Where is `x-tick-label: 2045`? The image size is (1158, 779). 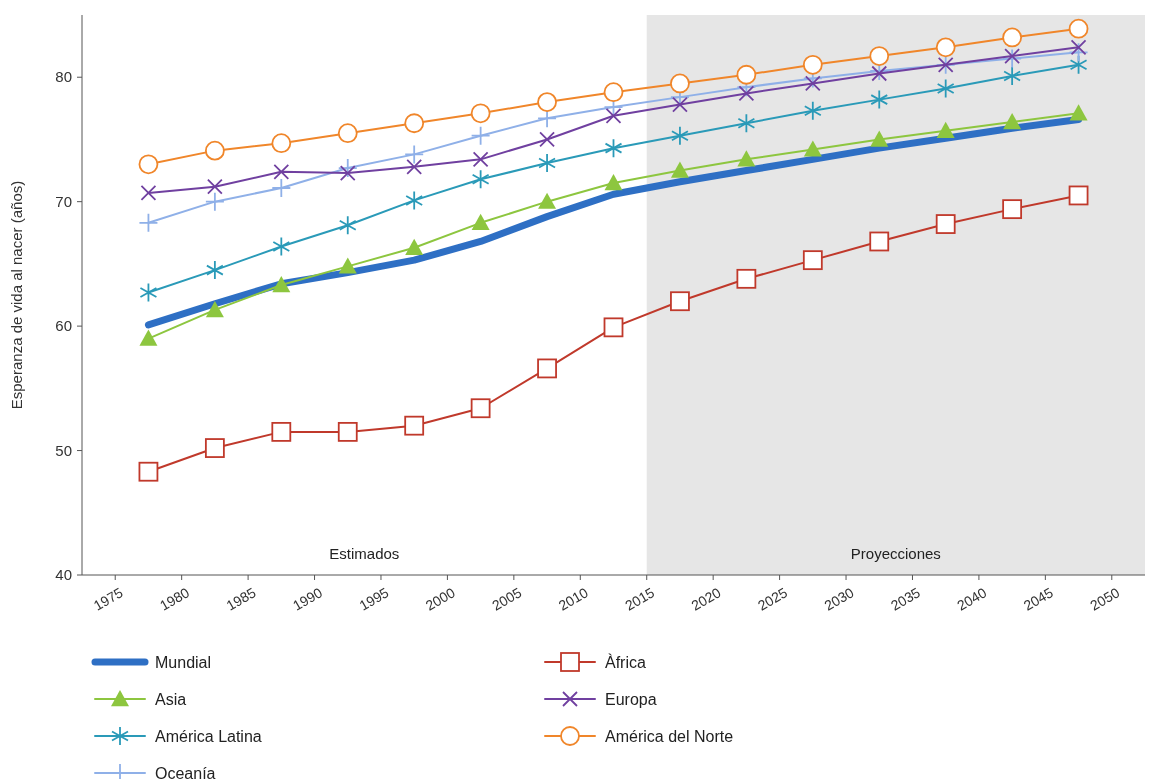
x-tick-label: 2045 is located at coordinates (1038, 599).